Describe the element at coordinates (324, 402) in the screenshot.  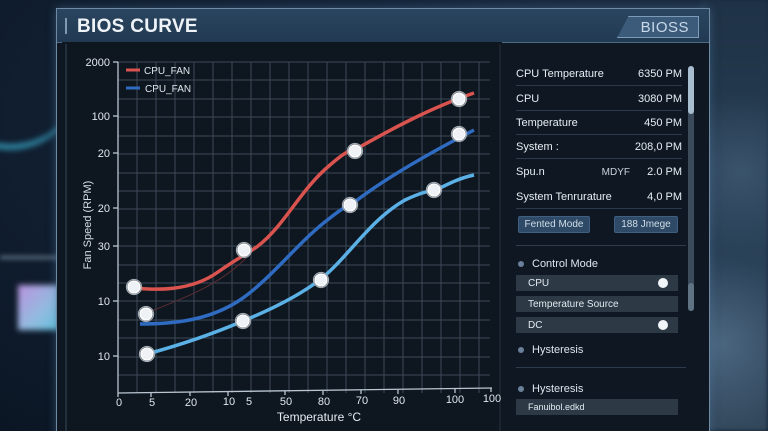
I see `x-tick-label: 80` at that location.